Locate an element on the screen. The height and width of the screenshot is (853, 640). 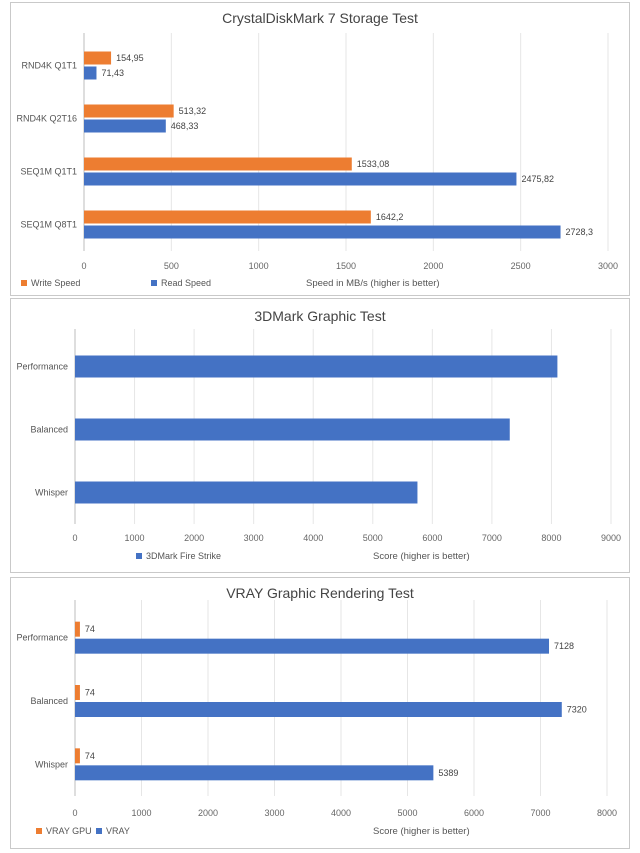
chart-title: 3DMark Graphic Test is located at coordinates (319, 316).